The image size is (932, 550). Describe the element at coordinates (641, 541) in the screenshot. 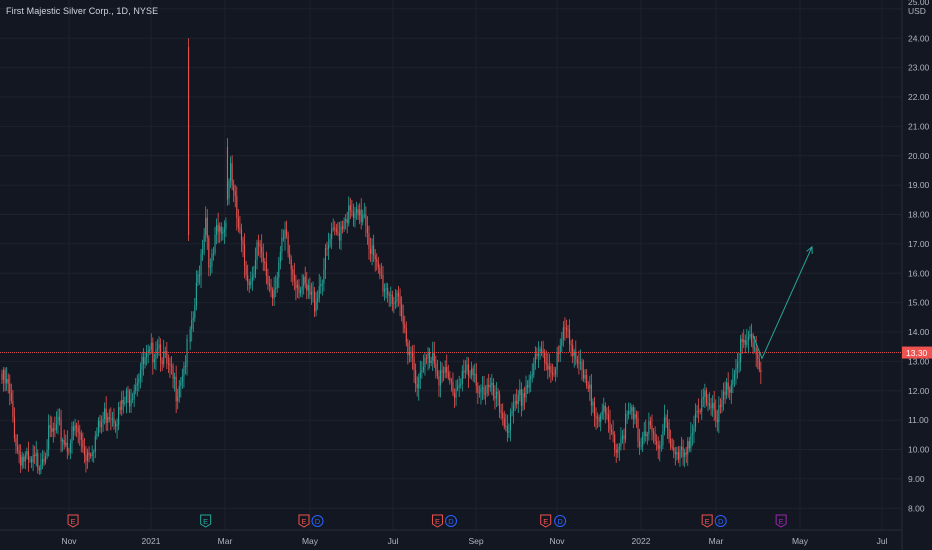

I see `time-tick-label: 2022` at that location.